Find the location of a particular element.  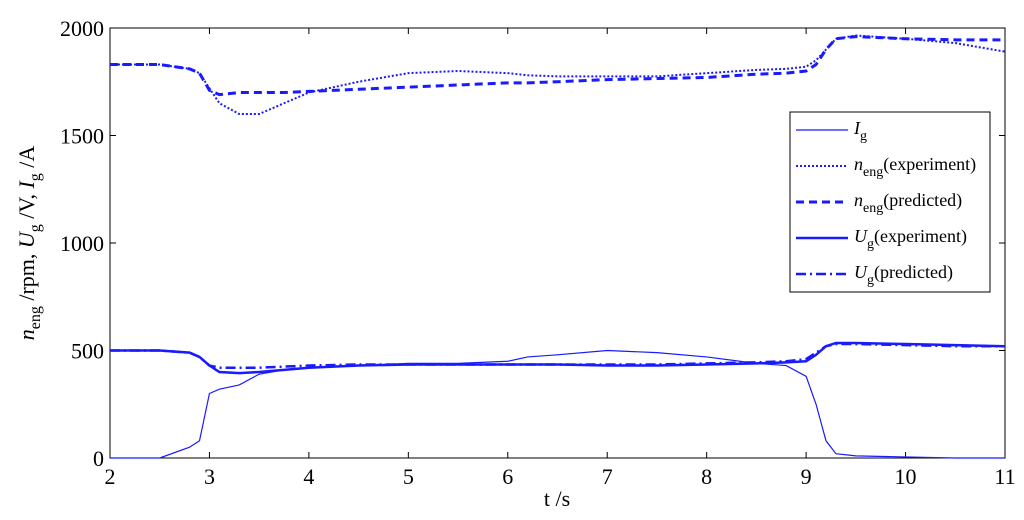

x-tick-label: 2 is located at coordinates (110, 476).